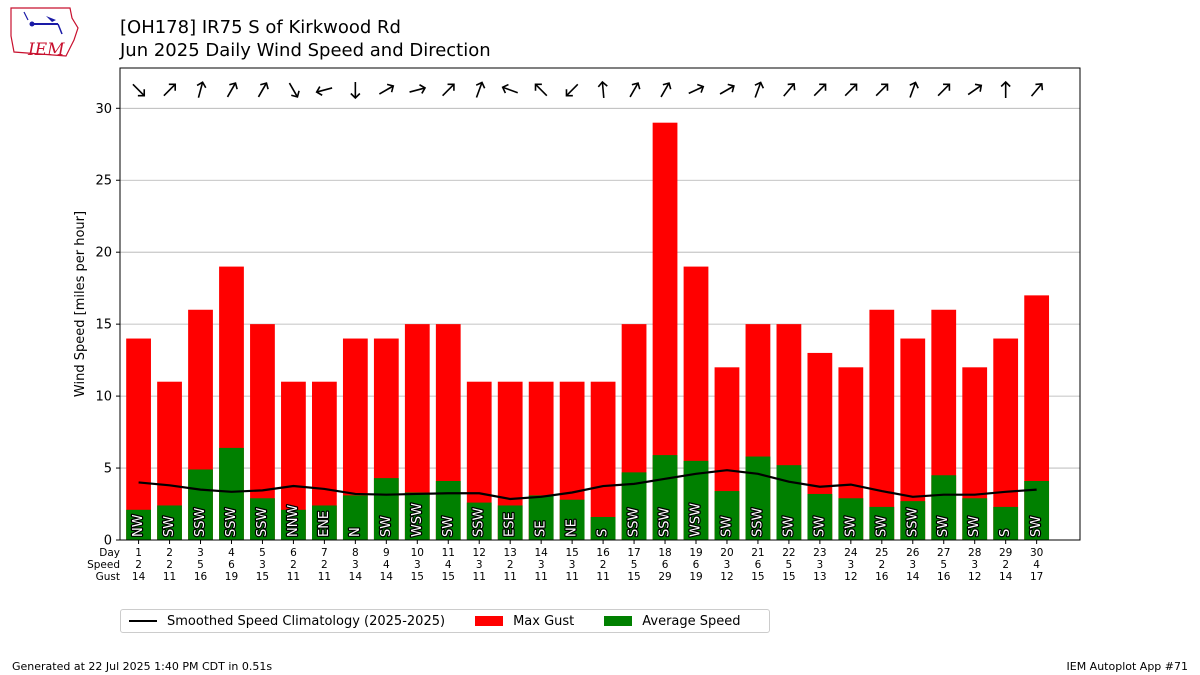  What do you see at coordinates (109, 553) in the screenshot?
I see `row-label: Day` at bounding box center [109, 553].